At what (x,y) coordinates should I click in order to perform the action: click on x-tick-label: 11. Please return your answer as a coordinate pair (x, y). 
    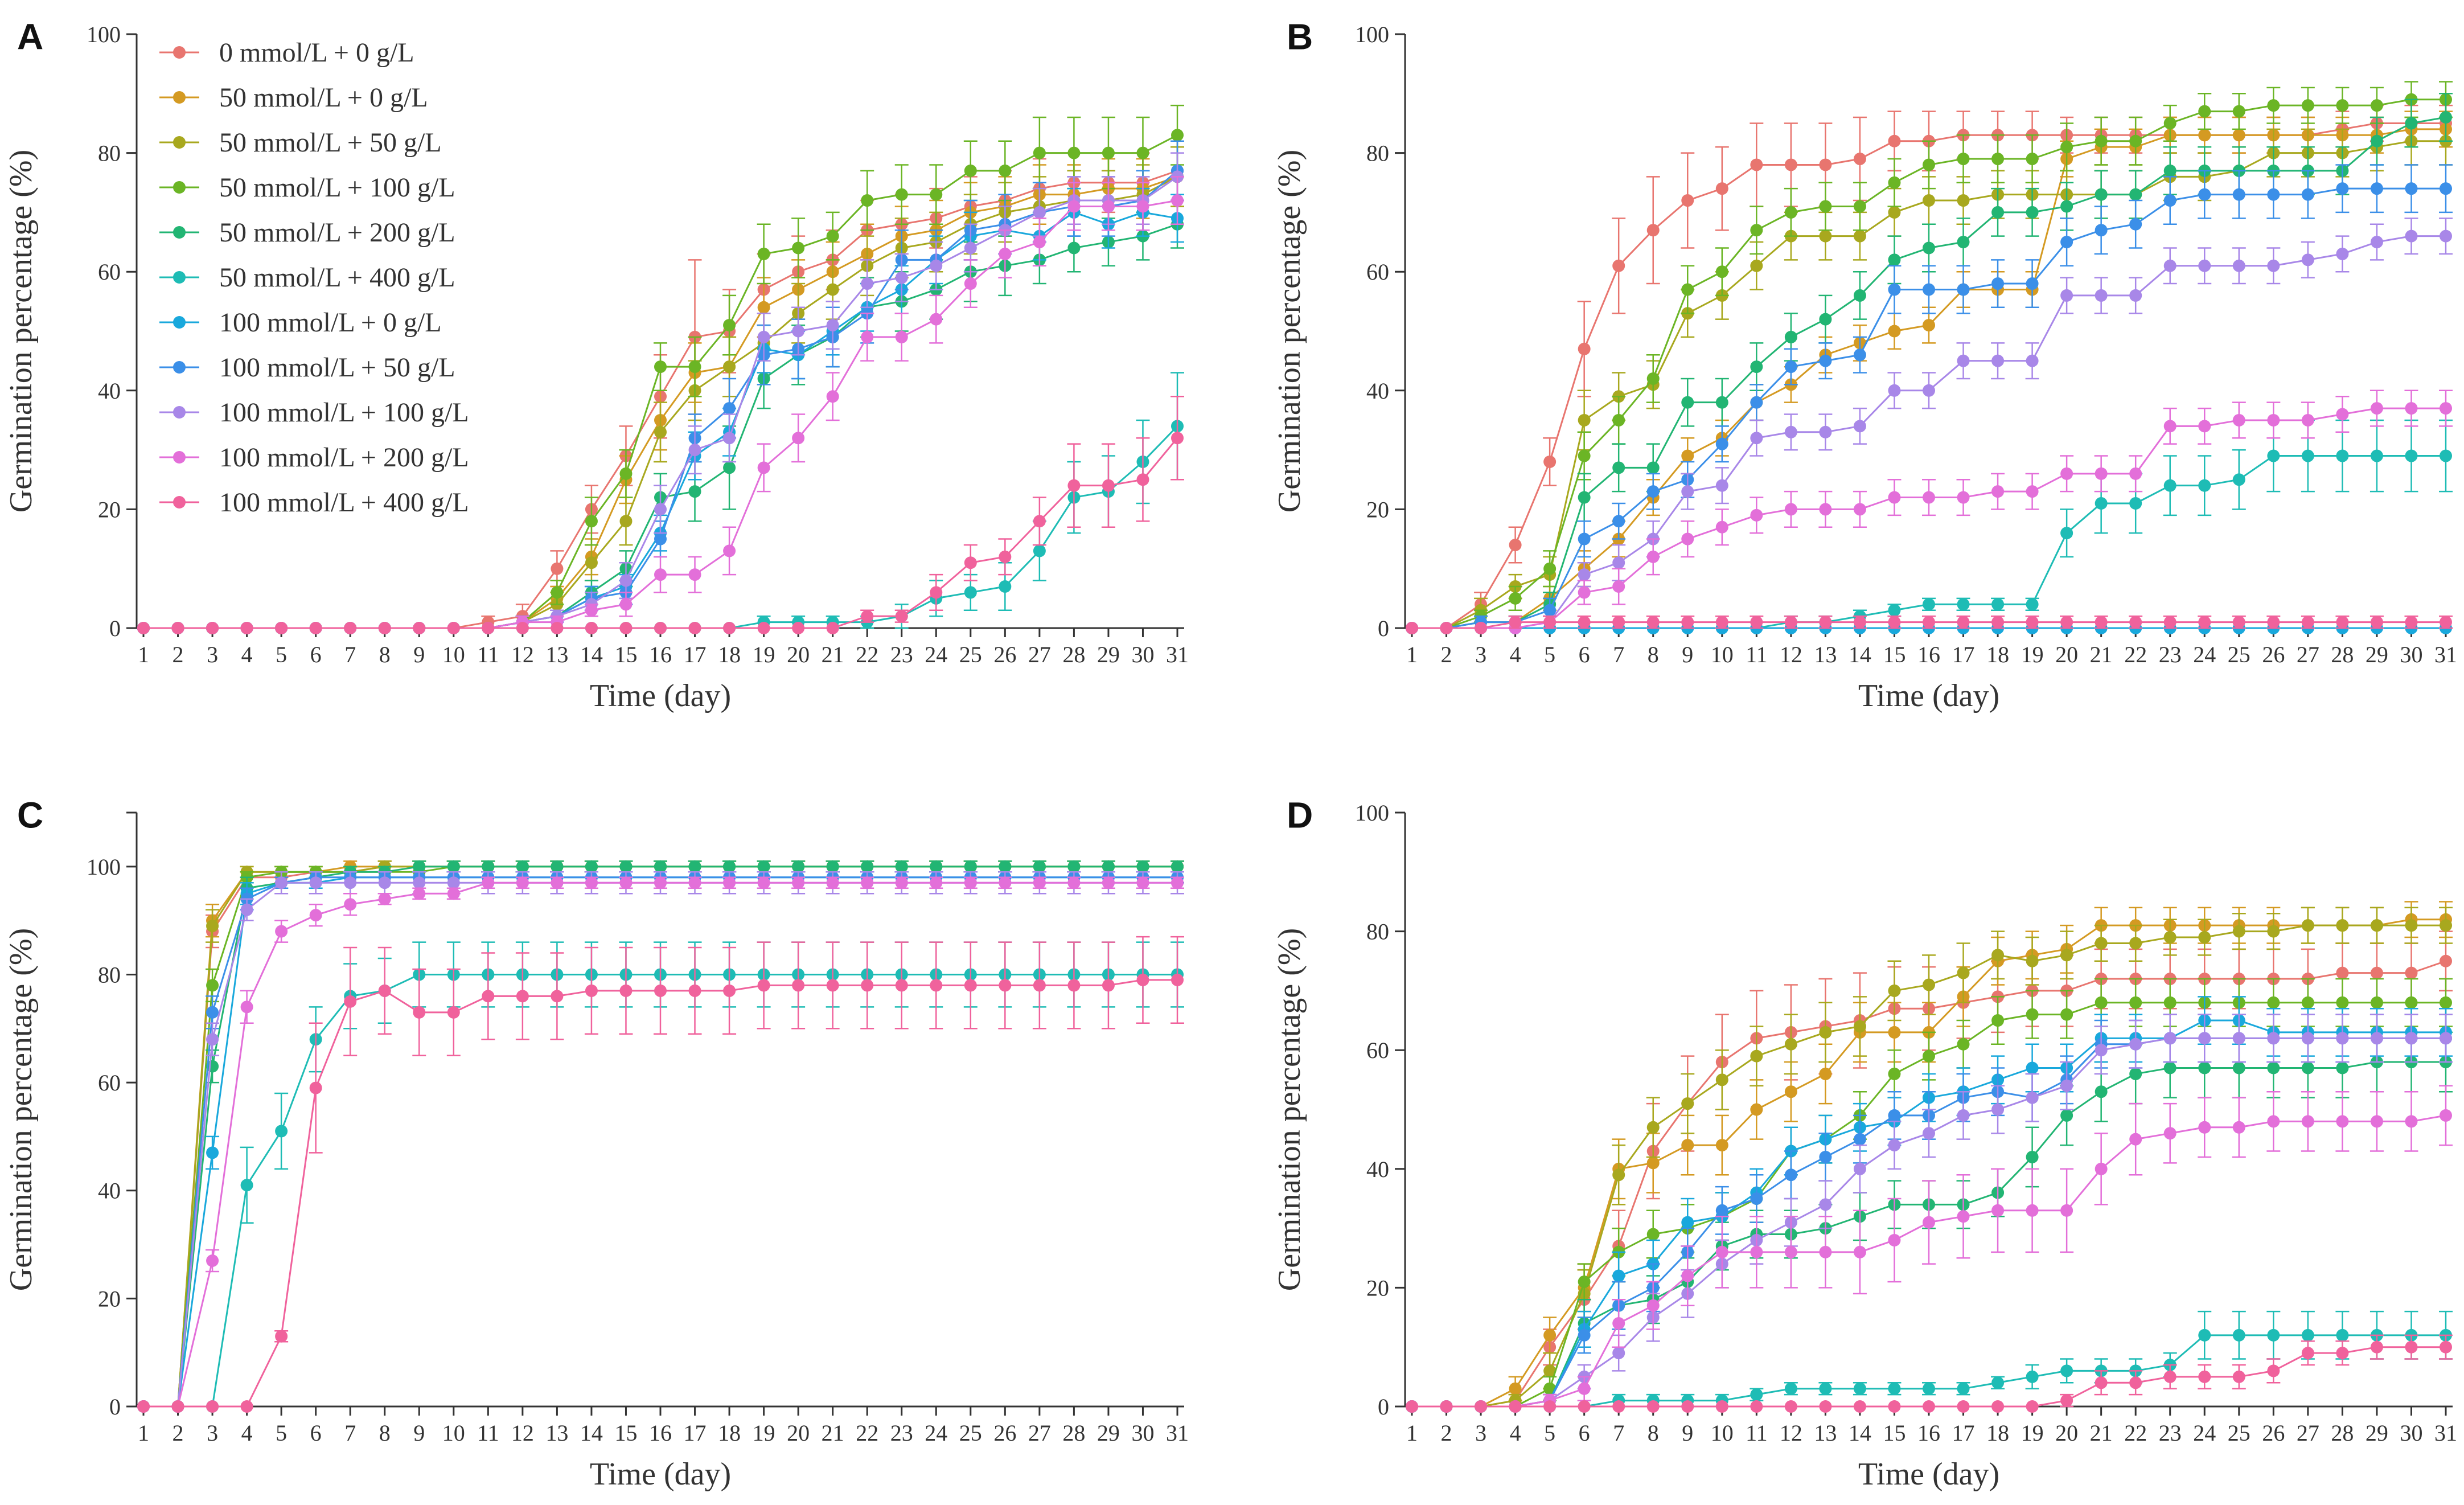
    Looking at the image, I should click on (488, 654).